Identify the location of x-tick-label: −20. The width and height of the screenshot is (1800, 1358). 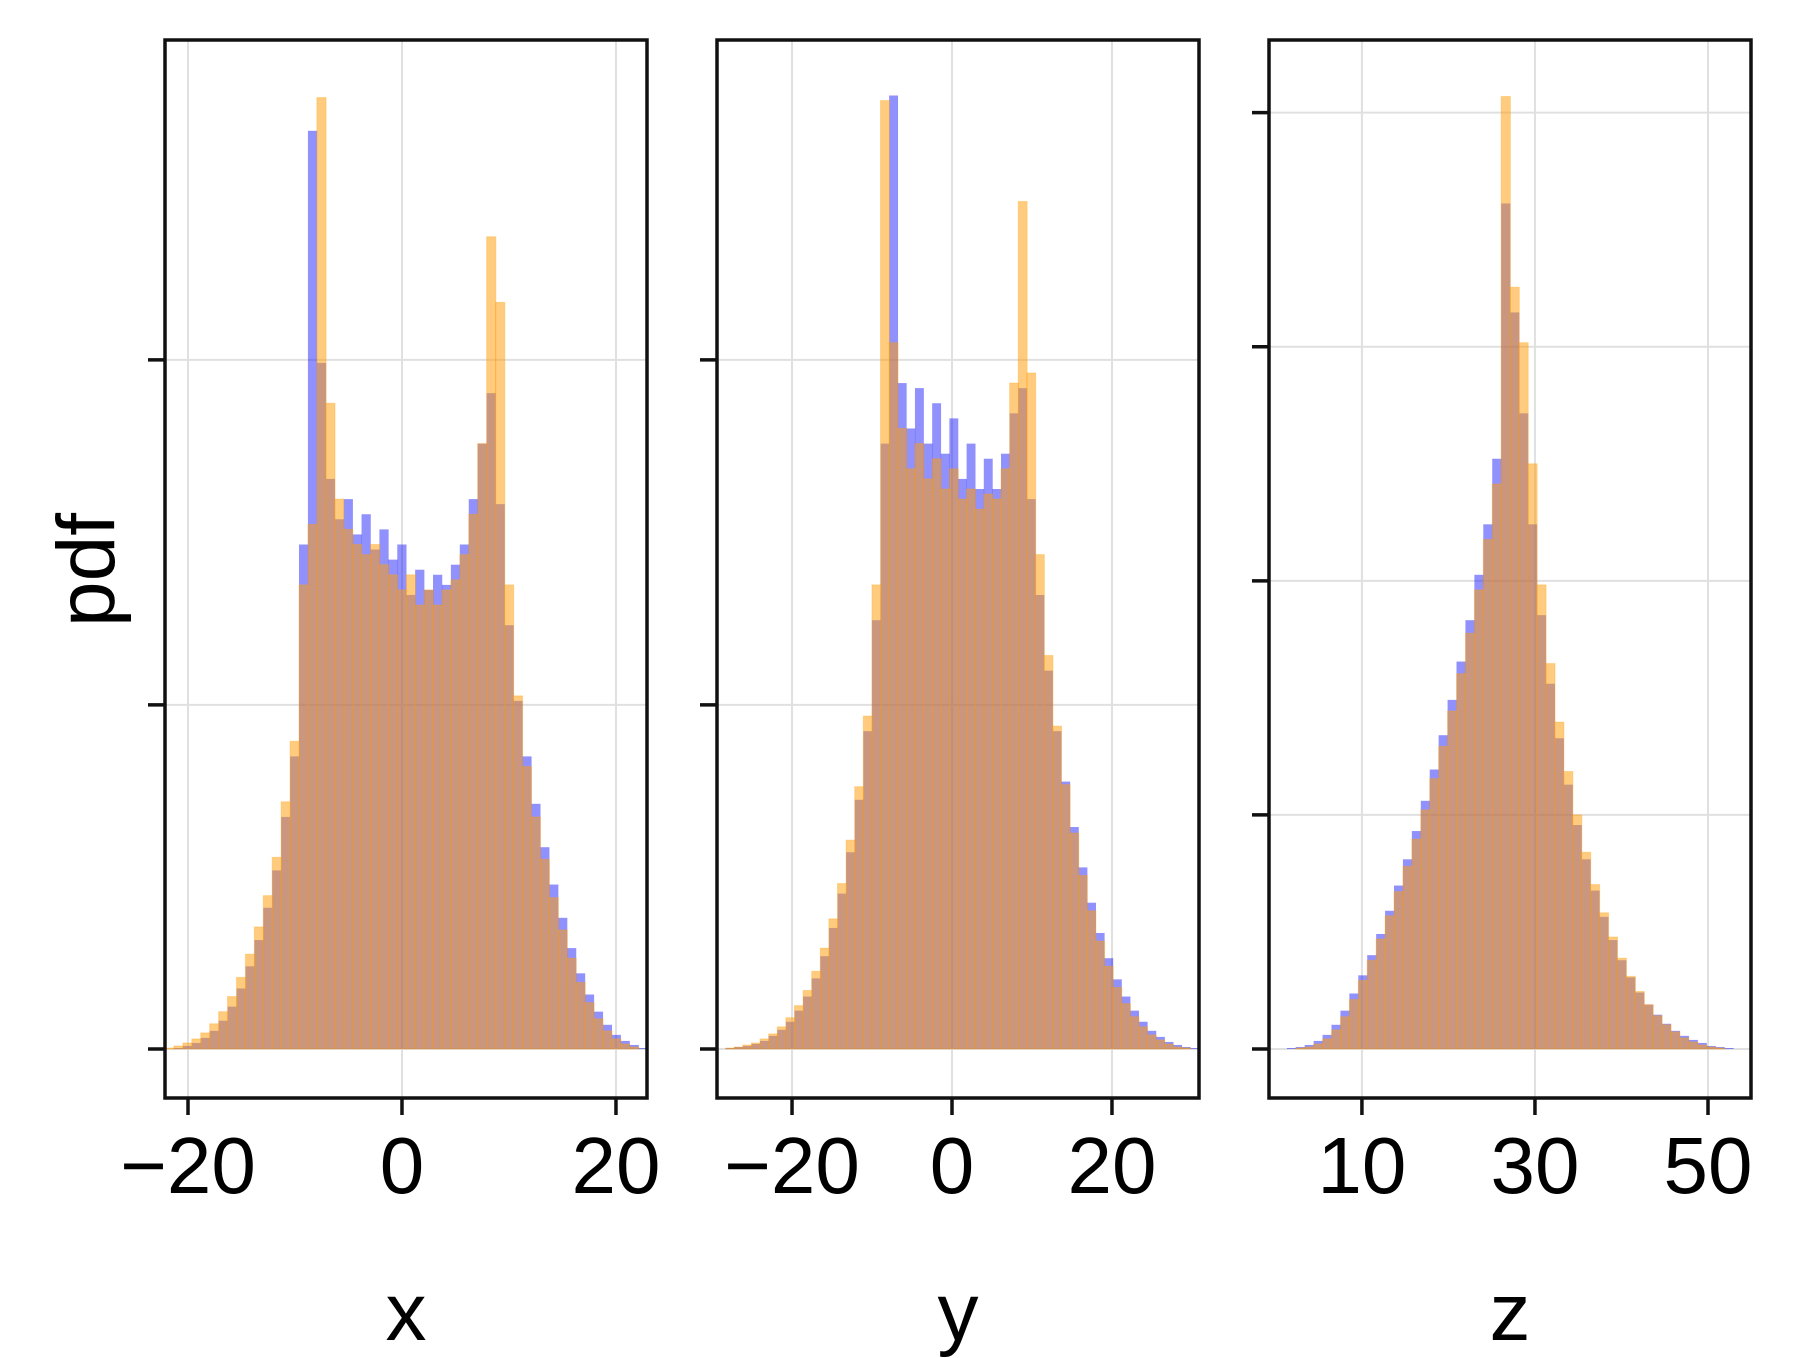
(792, 1165).